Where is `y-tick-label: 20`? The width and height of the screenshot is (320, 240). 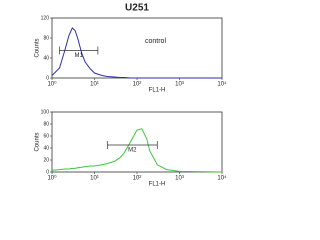
y-tick-label: 20 is located at coordinates (46, 160).